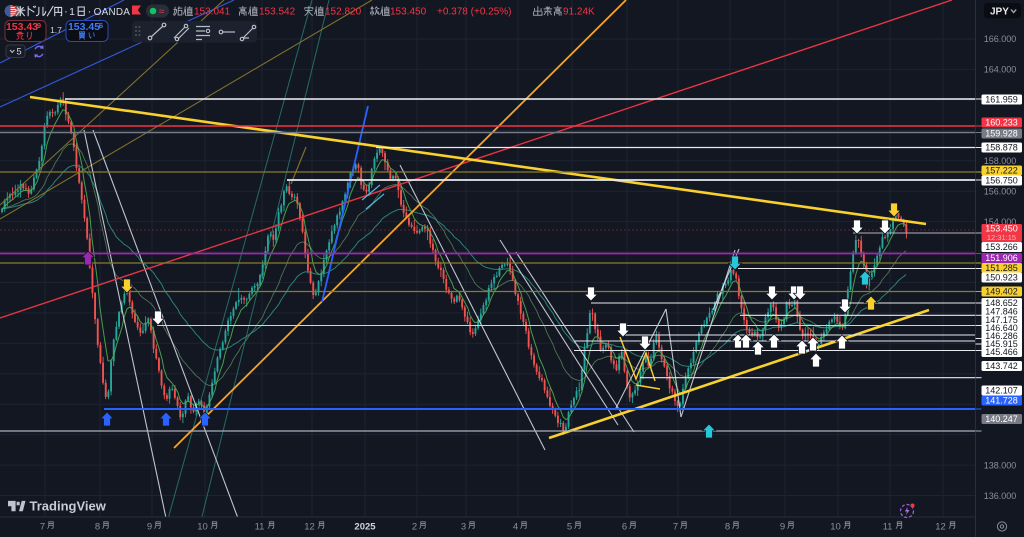  Describe the element at coordinates (112, 12) in the screenshot. I see `svg-text: OANDA` at that location.